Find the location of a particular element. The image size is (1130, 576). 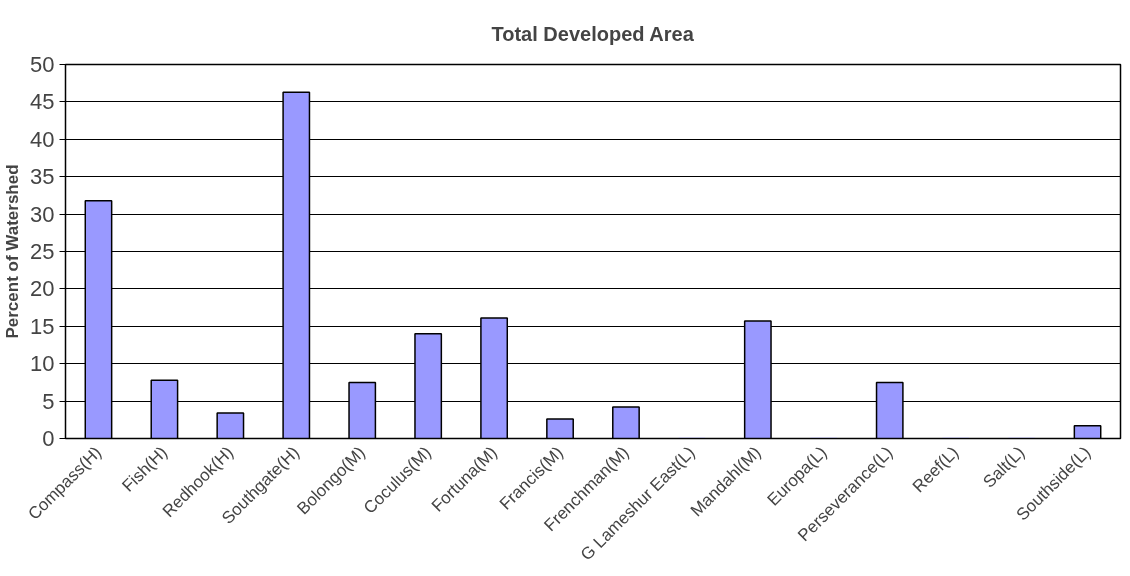

y-axis-title: Percent of Watershed is located at coordinates (13, 251).